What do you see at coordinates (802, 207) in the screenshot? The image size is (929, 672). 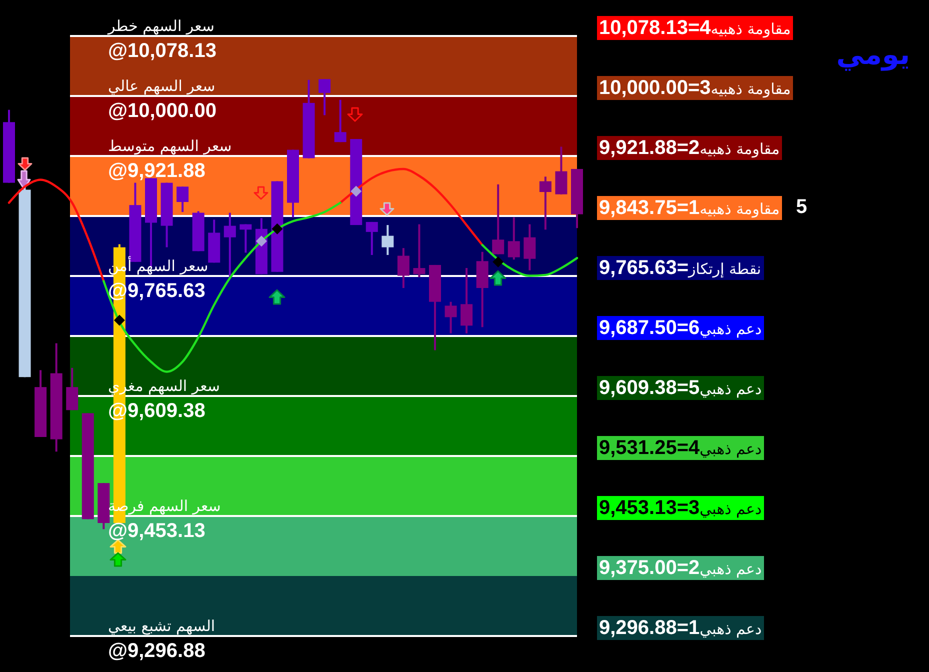 I see `text: 5` at bounding box center [802, 207].